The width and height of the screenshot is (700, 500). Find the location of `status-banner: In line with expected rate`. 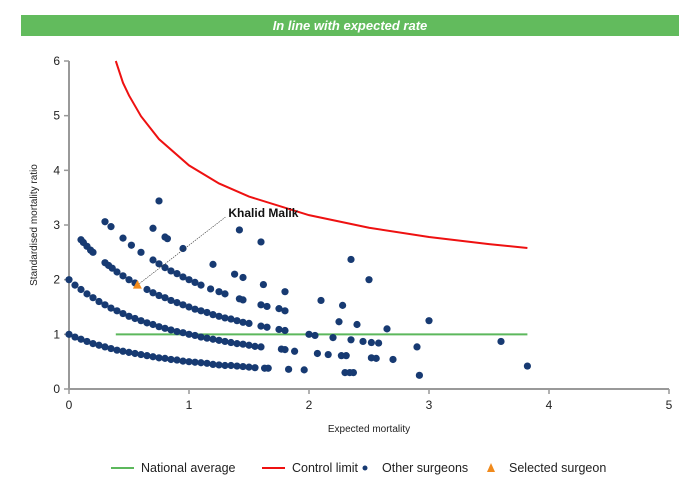

status-banner: In line with expected rate is located at coordinates (350, 25).